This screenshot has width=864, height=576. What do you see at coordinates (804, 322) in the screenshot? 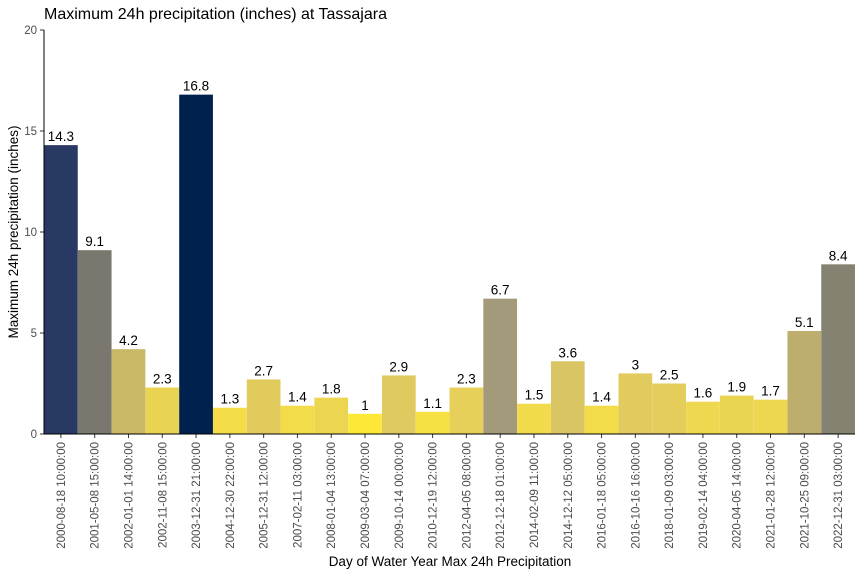
I see `data-label: 5.1` at bounding box center [804, 322].